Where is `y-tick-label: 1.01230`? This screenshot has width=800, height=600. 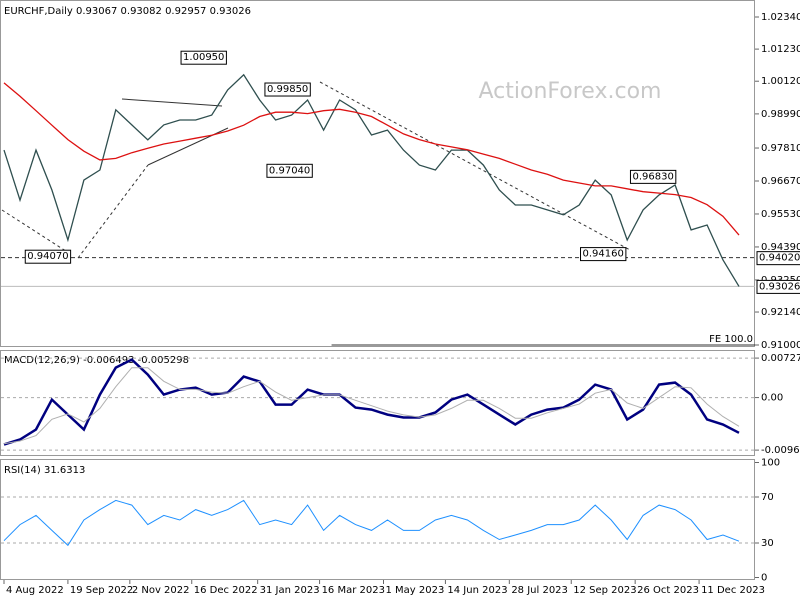 y-tick-label: 1.01230 is located at coordinates (780, 49).